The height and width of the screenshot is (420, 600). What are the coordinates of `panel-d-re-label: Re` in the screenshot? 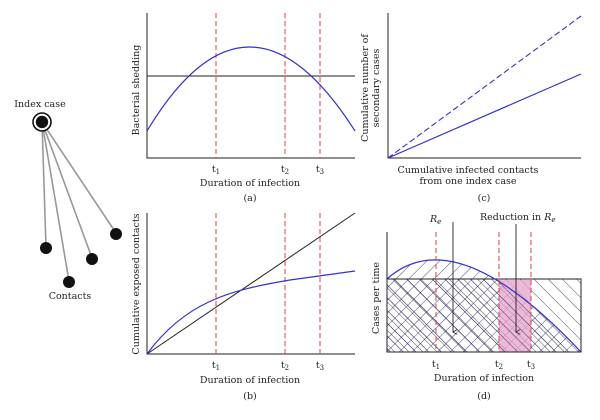 It's located at (435, 220).